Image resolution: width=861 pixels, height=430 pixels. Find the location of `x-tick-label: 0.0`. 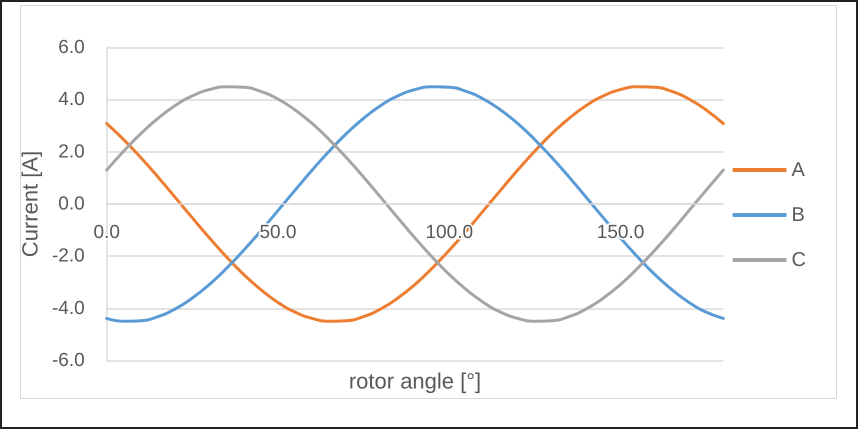

x-tick-label: 0.0 is located at coordinates (106, 232).